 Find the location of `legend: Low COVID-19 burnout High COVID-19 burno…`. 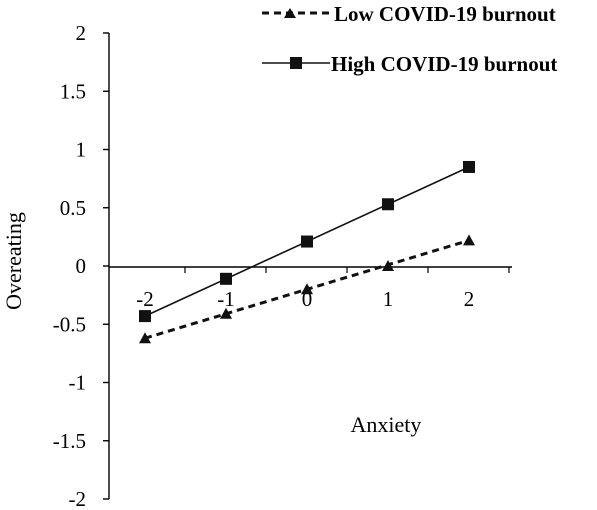

legend: Low COVID-19 burnout High COVID-19 burno… is located at coordinates (409, 39).